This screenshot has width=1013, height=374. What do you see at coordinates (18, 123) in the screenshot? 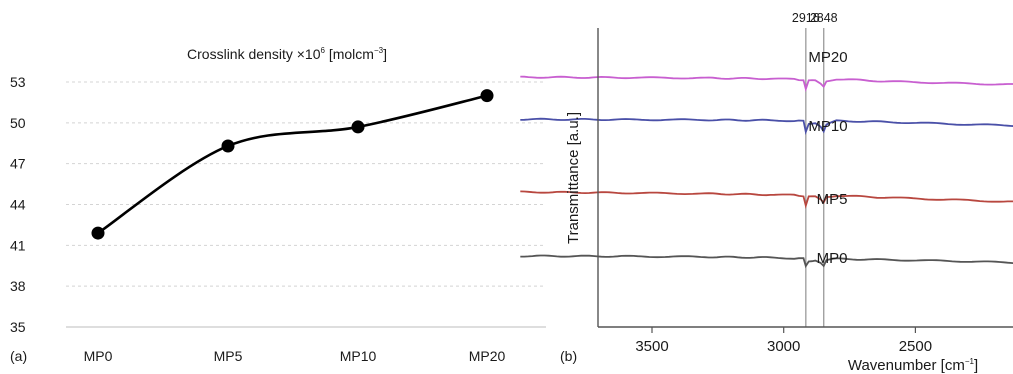
I see `y-tick-label: 50` at bounding box center [18, 123].